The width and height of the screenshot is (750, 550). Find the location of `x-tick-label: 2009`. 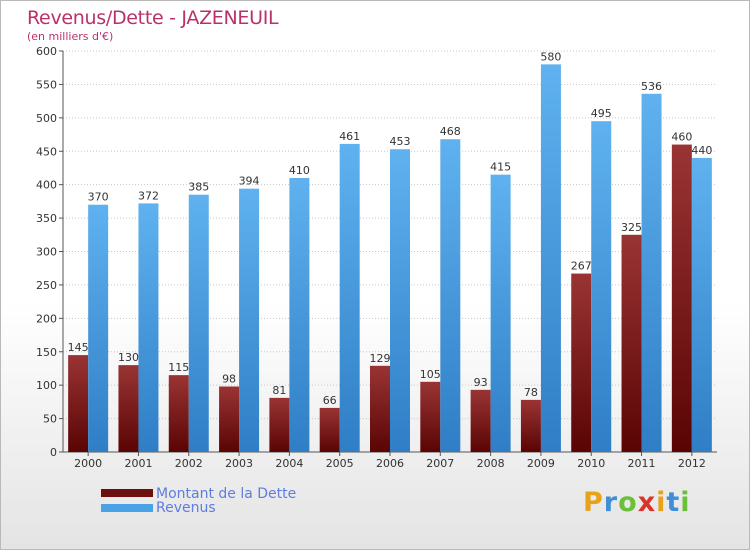

x-tick-label: 2009 is located at coordinates (541, 463).